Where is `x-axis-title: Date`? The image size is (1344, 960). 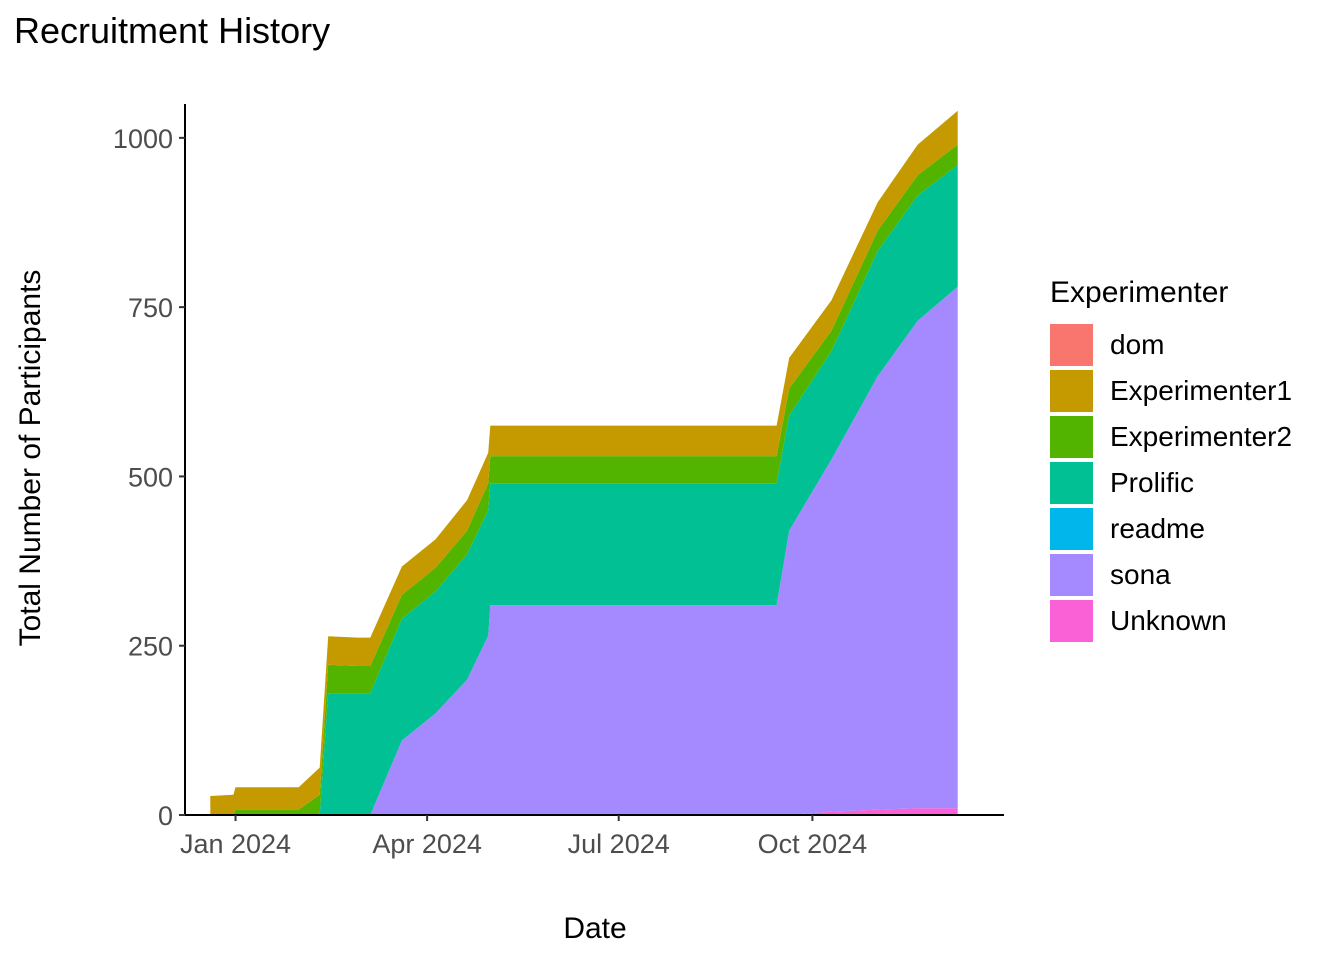
x-axis-title: Date is located at coordinates (594, 928).